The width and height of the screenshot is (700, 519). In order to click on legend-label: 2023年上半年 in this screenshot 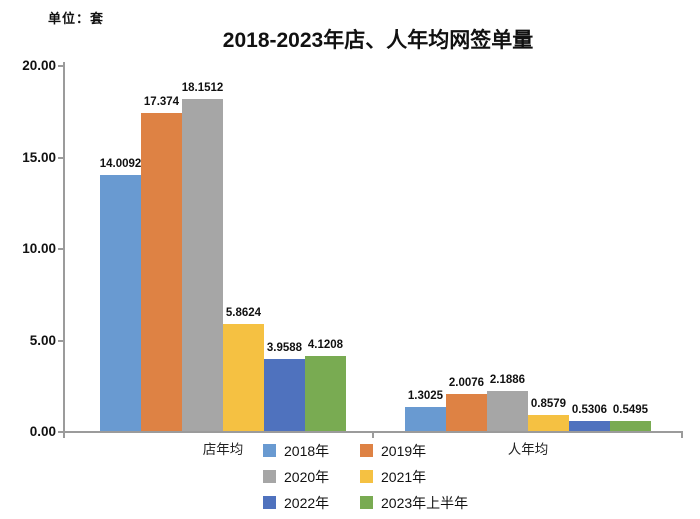, I will do `click(425, 503)`.